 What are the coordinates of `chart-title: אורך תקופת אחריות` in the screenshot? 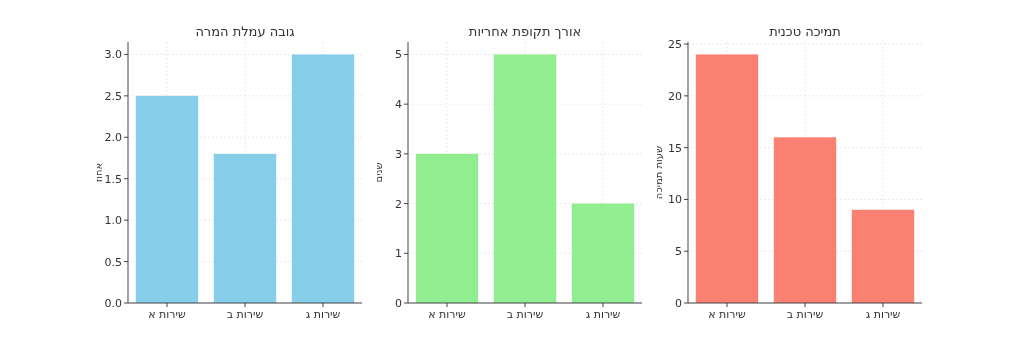 It's located at (525, 31).